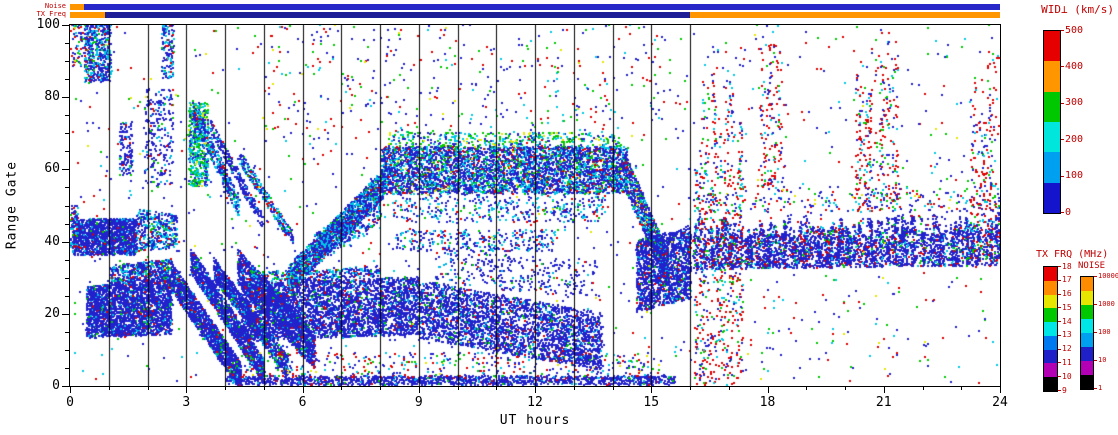  I want to click on y-tick-label: 80, so click(52, 97).